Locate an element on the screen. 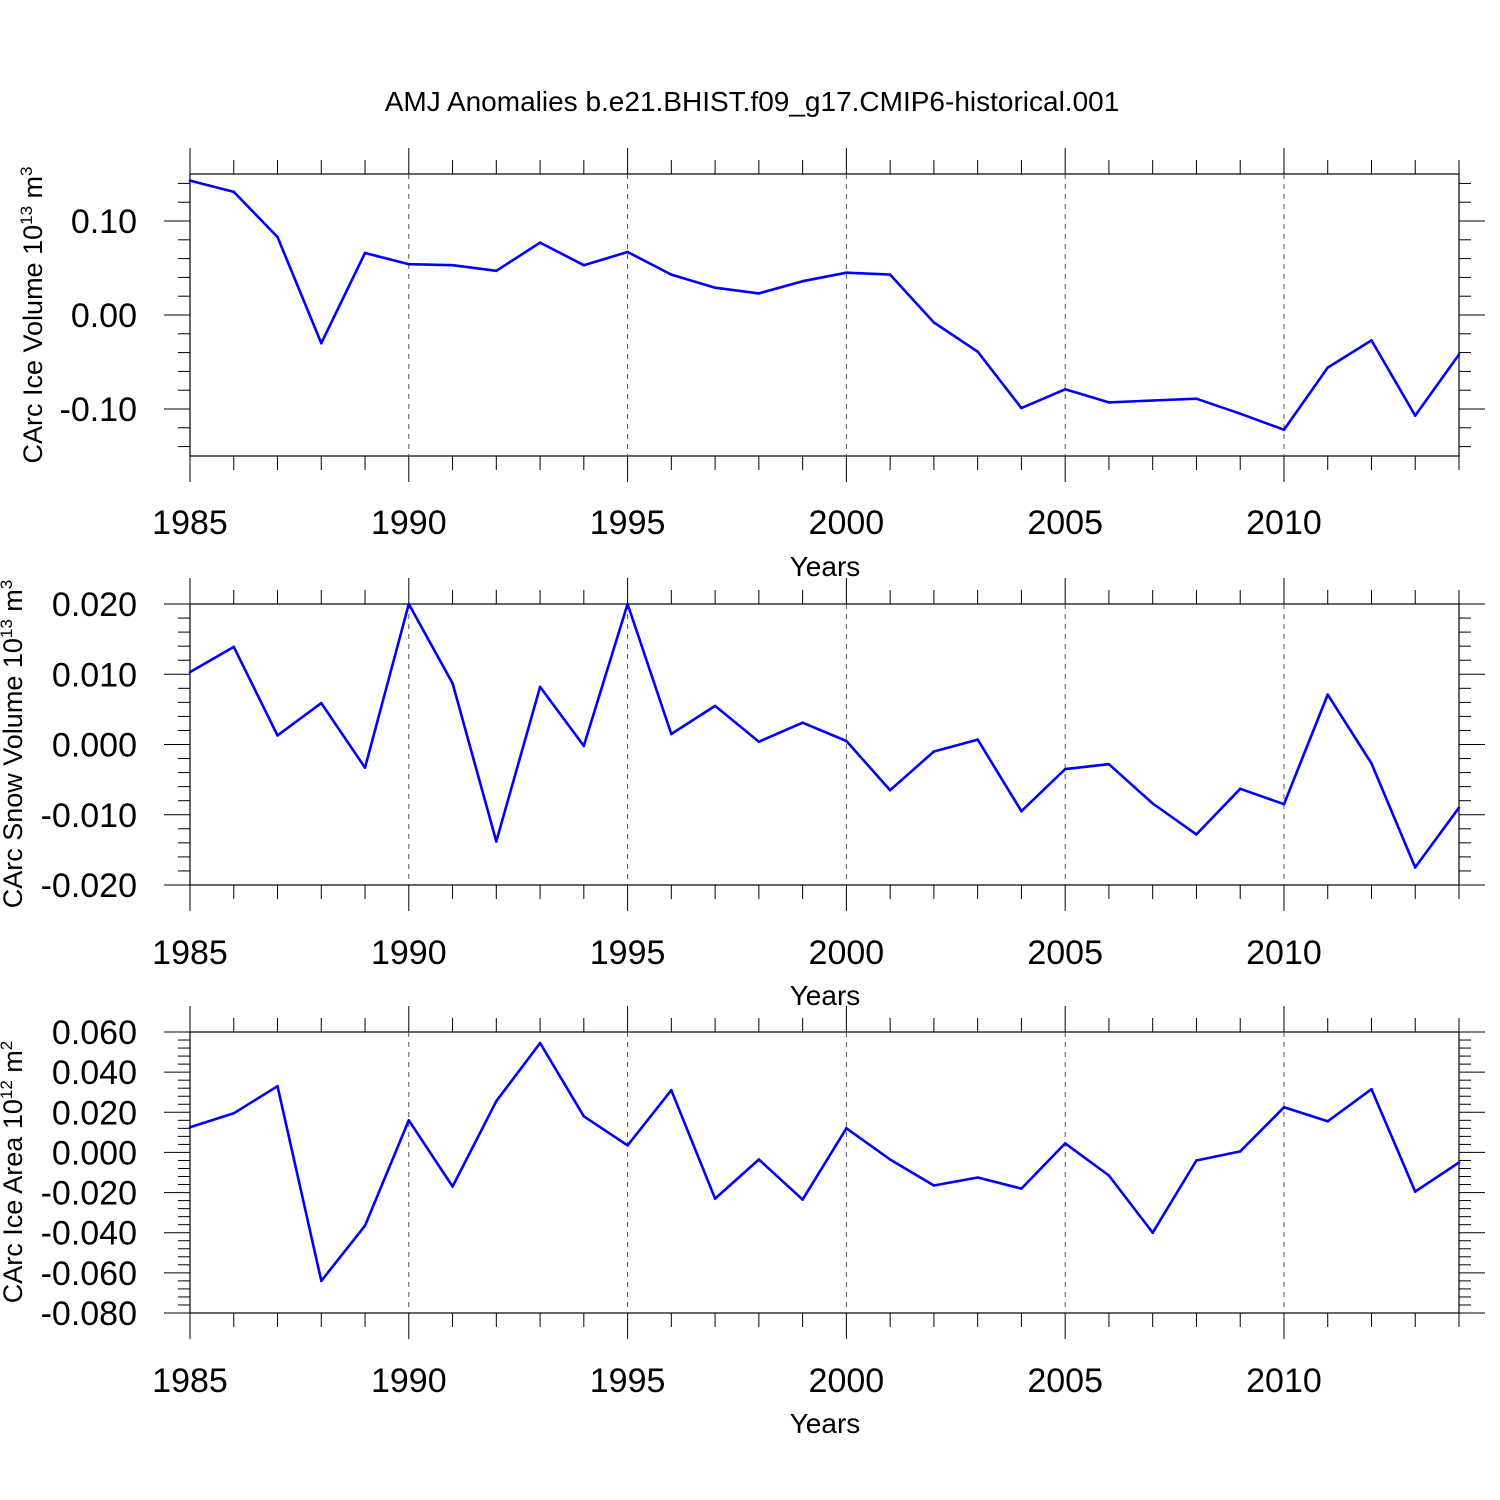 The height and width of the screenshot is (1500, 1500). y-axis-label: CArc Ice Area 1012 m2 is located at coordinates (14, 1172).